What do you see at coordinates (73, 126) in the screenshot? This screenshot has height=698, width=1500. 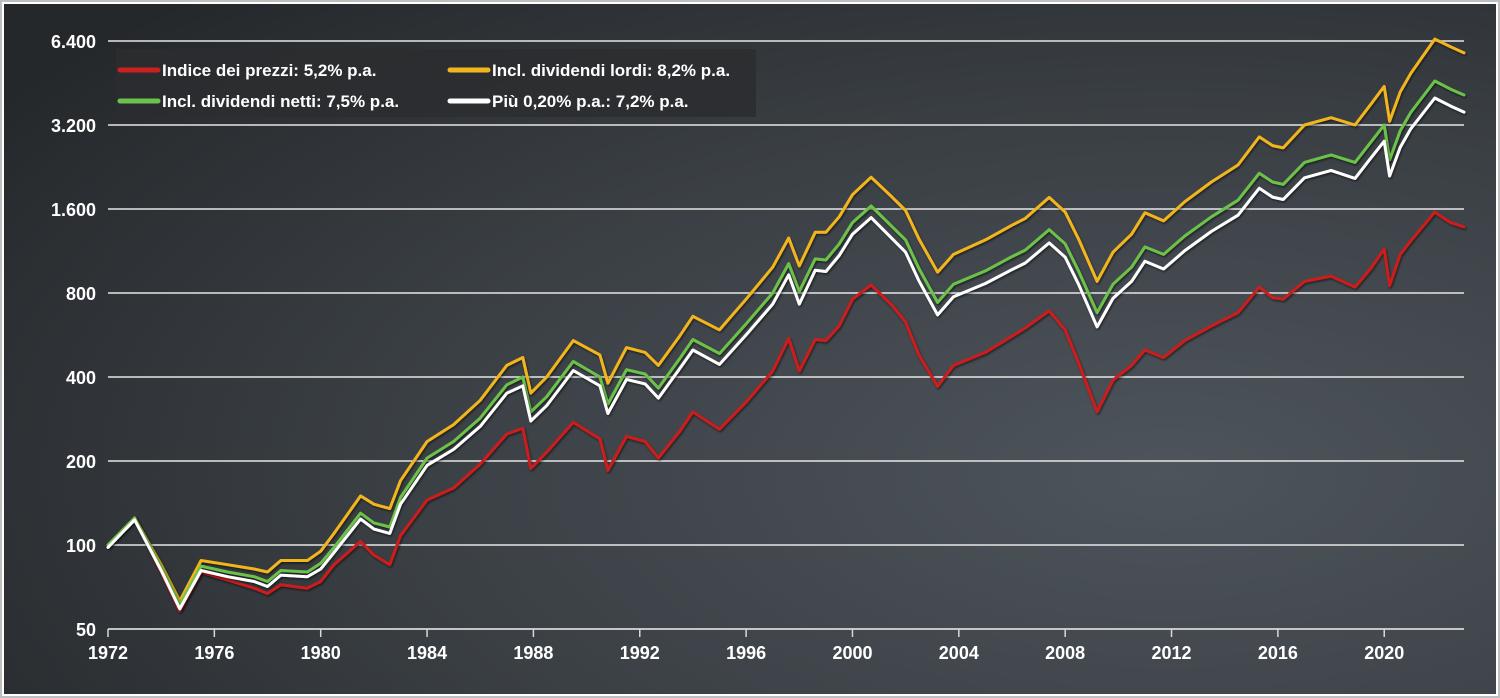 I see `y-tick-label: 3.200` at bounding box center [73, 126].